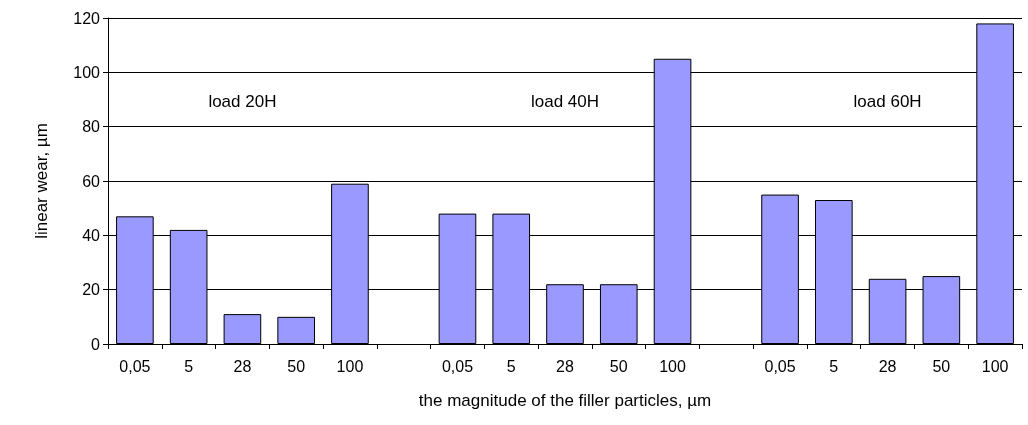  What do you see at coordinates (565, 101) in the screenshot?
I see `annotation: load 40H` at bounding box center [565, 101].